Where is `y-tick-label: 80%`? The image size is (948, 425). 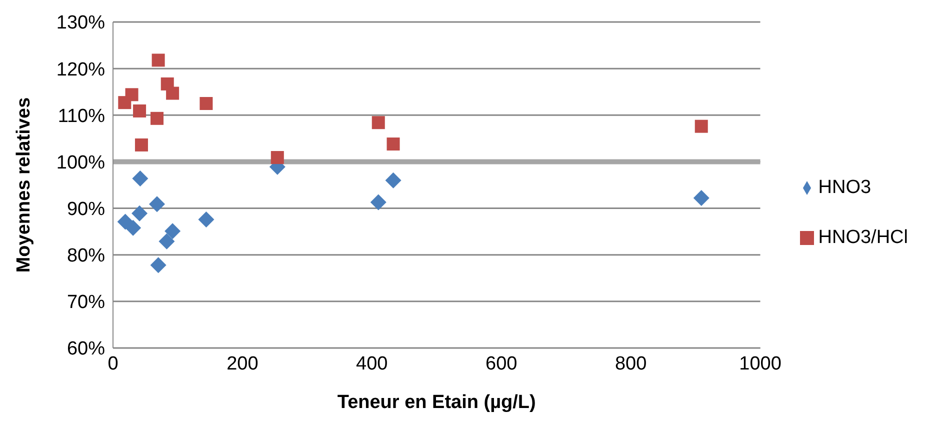 y-tick-label: 80% is located at coordinates (86, 256).